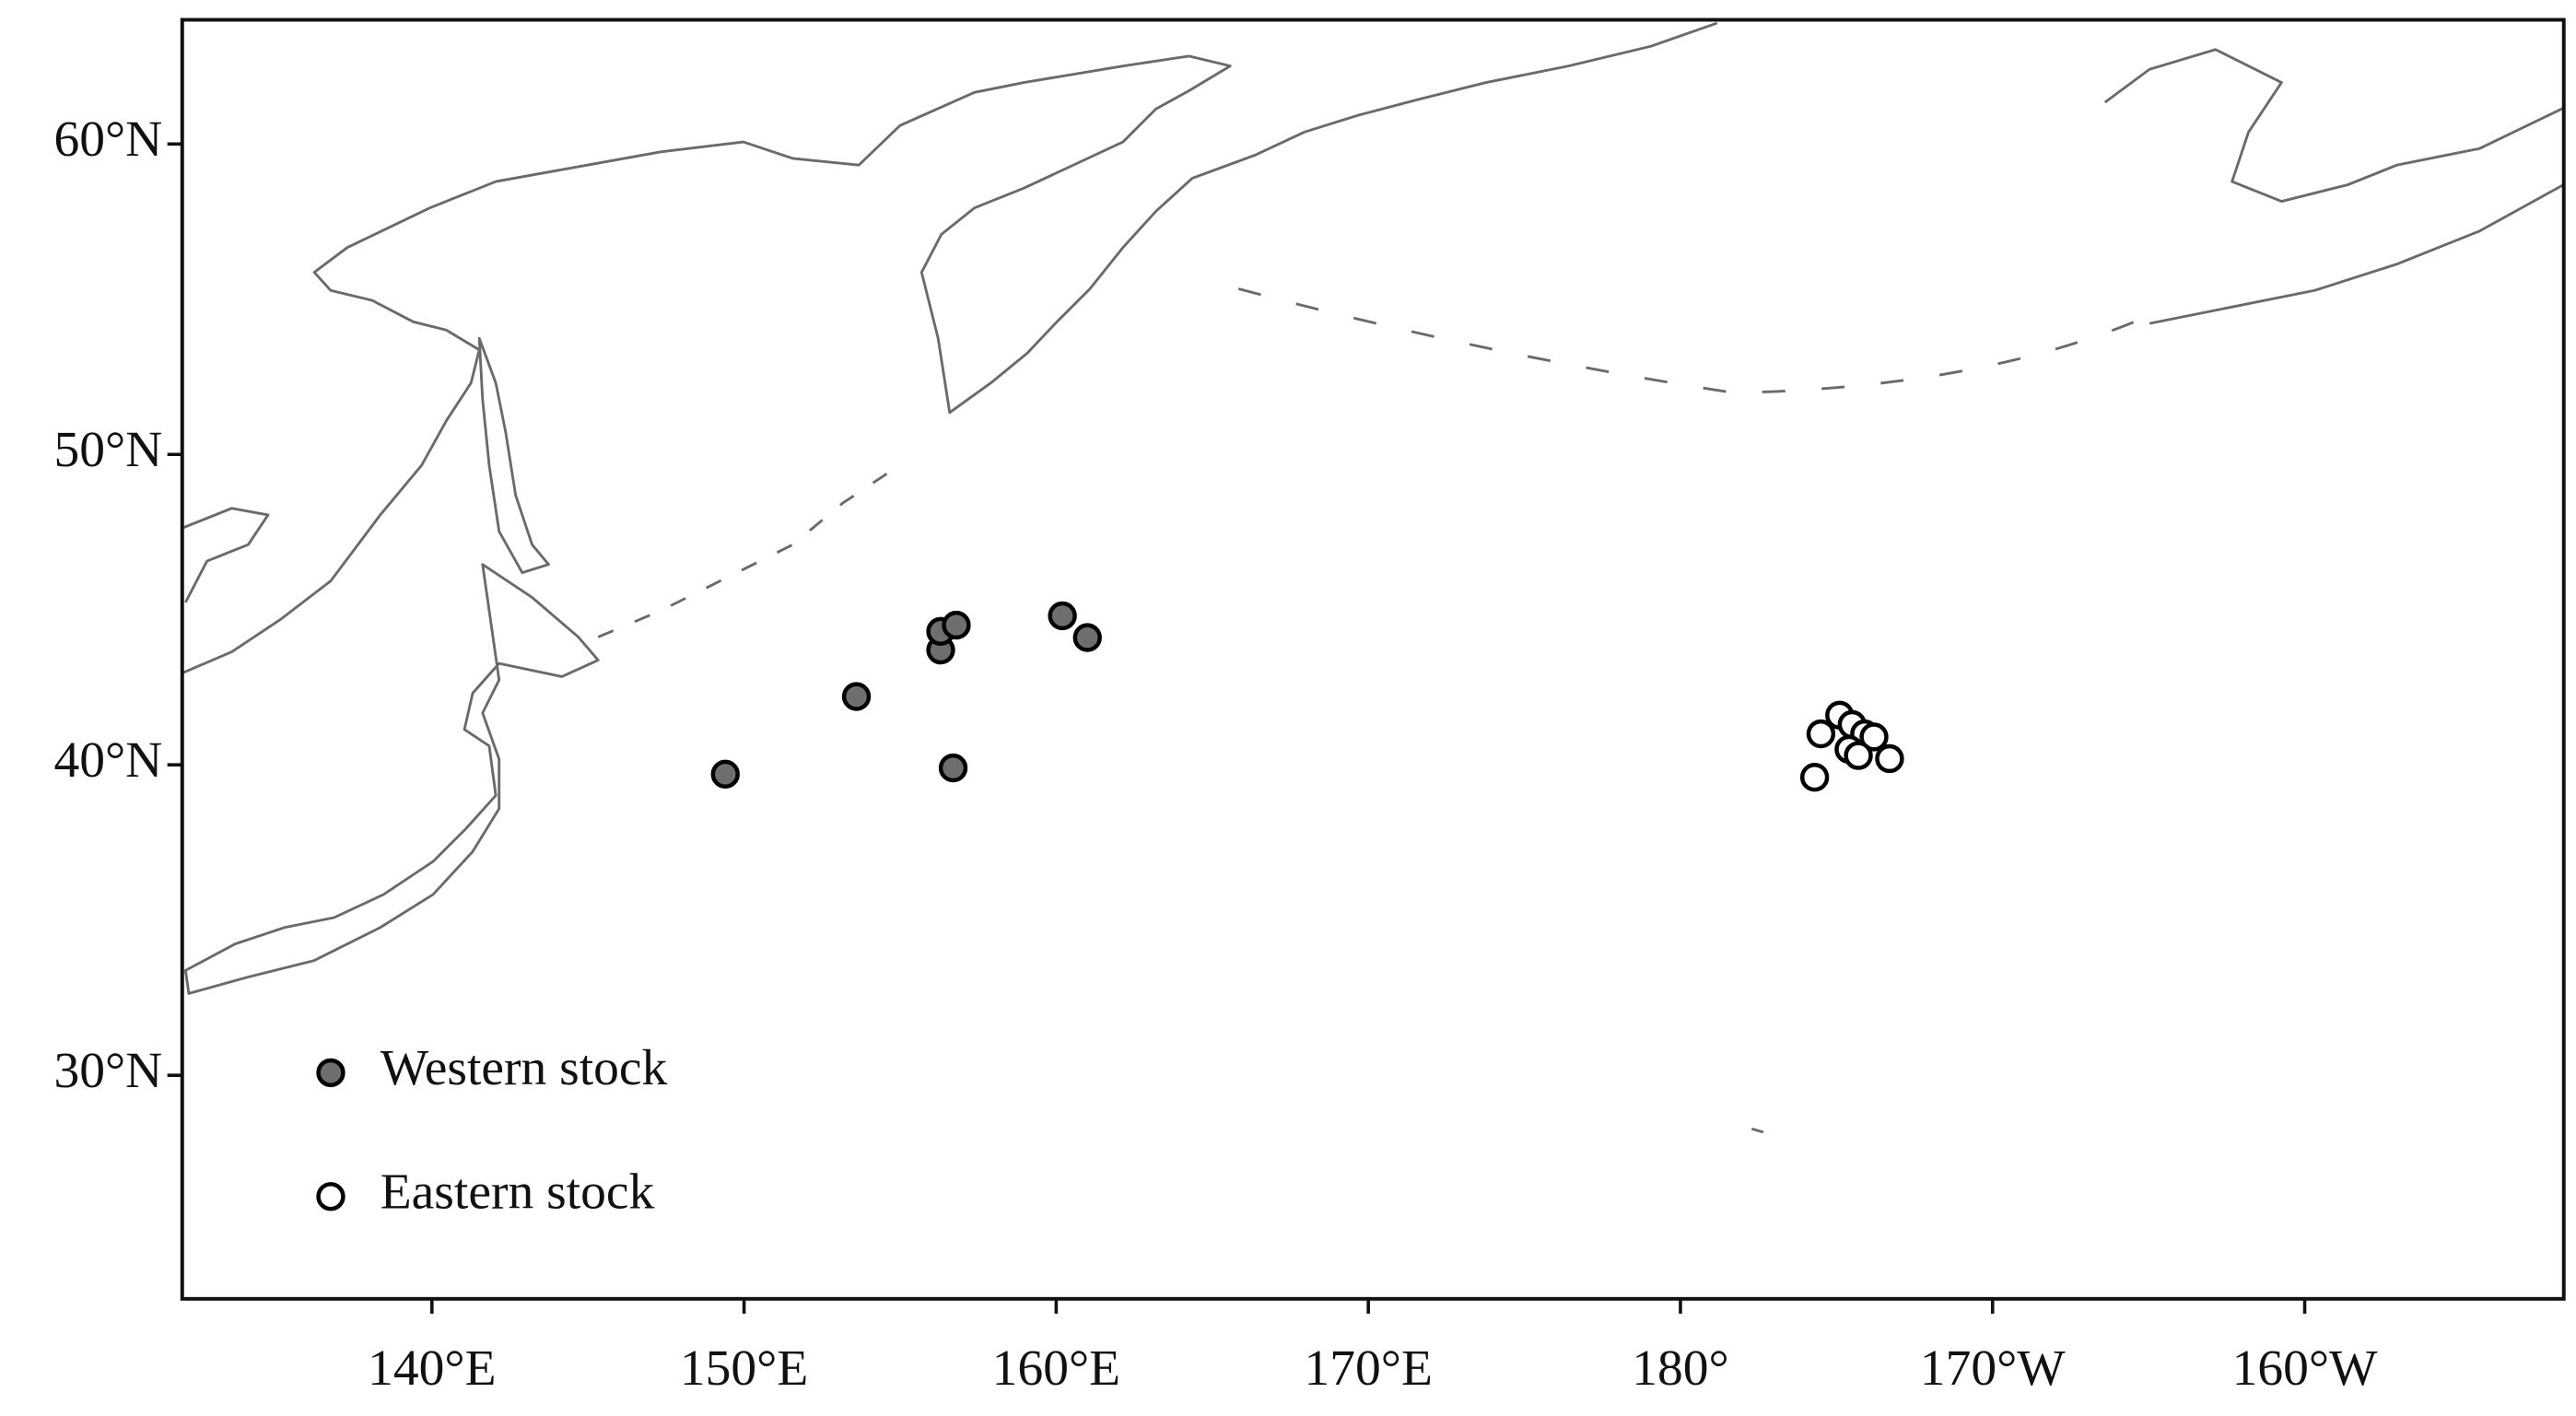 The height and width of the screenshot is (1416, 2576). Describe the element at coordinates (2333, 125) in the screenshot. I see `alaska` at that location.